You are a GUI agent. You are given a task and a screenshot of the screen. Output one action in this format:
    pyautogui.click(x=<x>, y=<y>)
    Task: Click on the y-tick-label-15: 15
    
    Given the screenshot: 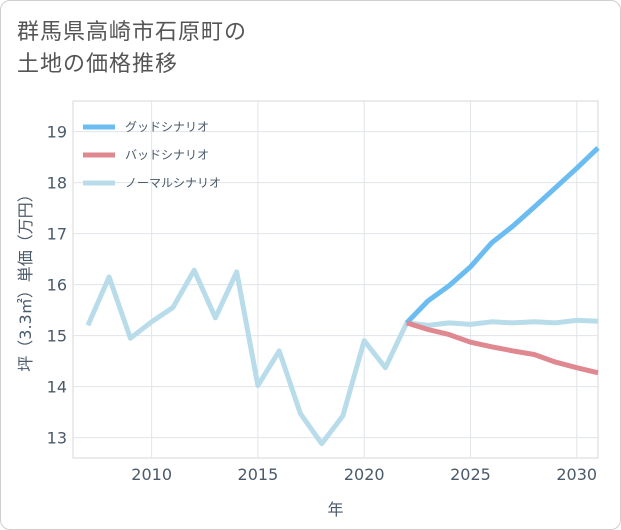 What is the action you would take?
    pyautogui.click(x=57, y=336)
    